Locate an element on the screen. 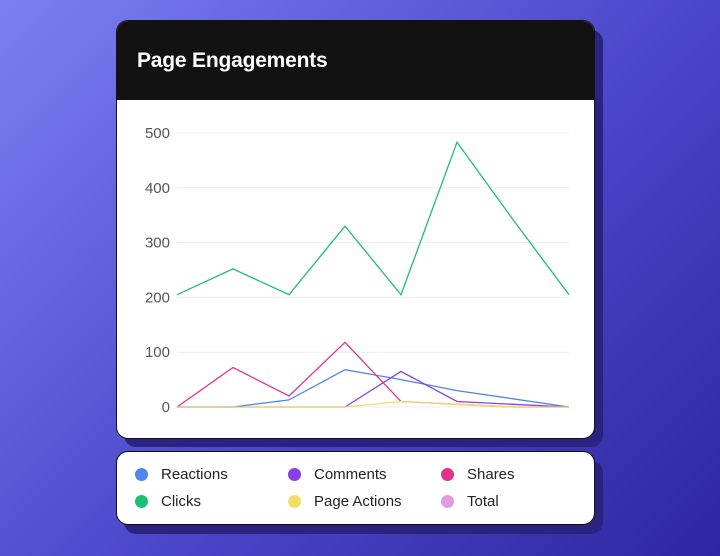 The width and height of the screenshot is (720, 556). legend-label-total: Total is located at coordinates (483, 501).